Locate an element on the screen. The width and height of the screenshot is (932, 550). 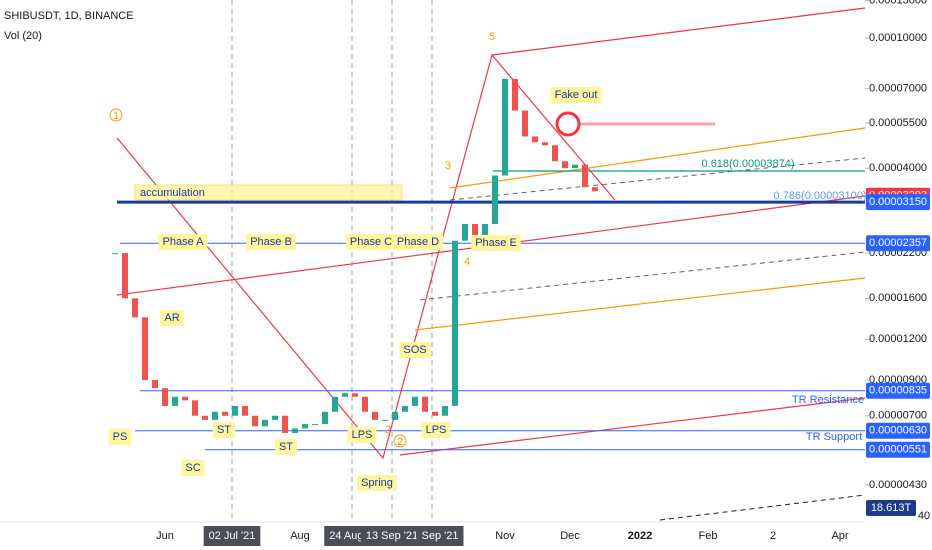
fib-label: 0.786(0.00003100) is located at coordinates (820, 196).